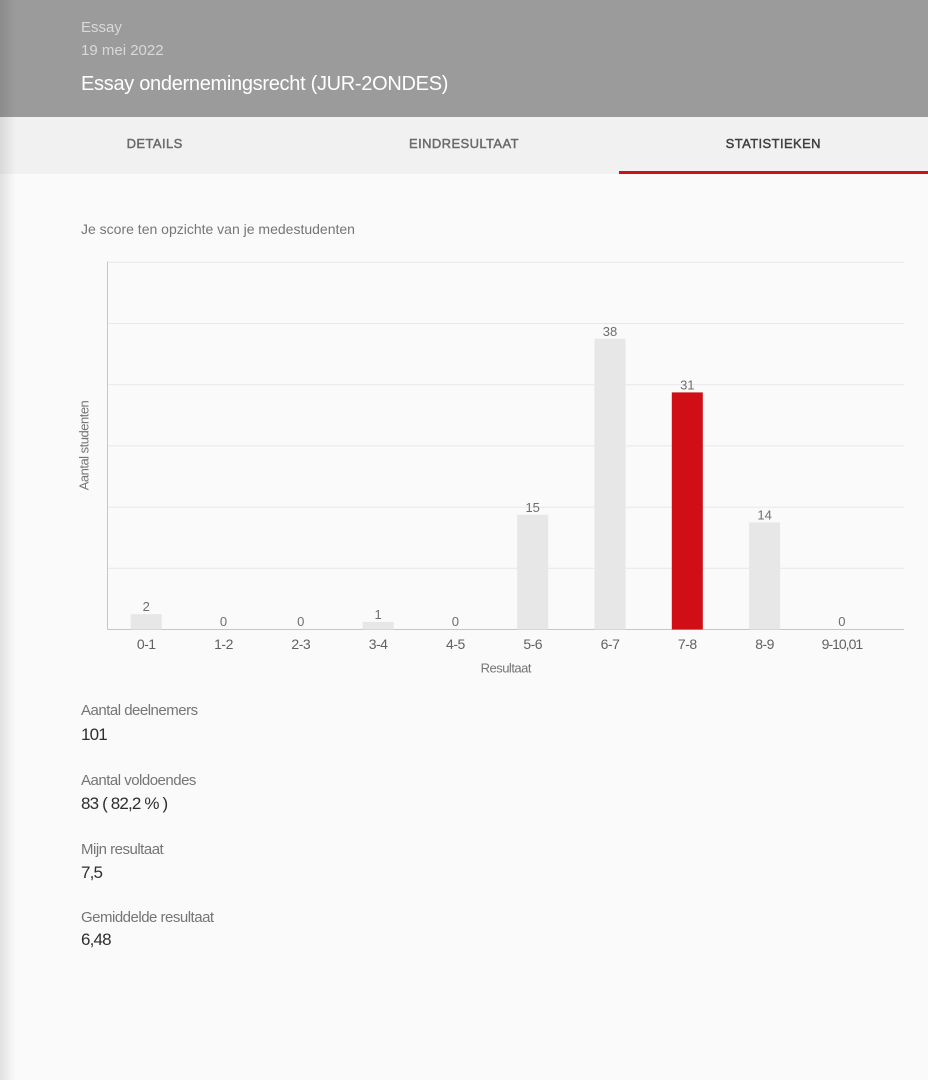  Describe the element at coordinates (506, 668) in the screenshot. I see `svg-text: Resultaat` at that location.